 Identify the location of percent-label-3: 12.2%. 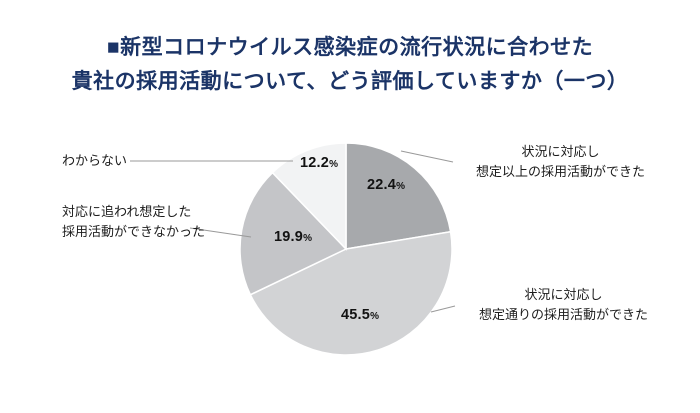
(319, 163).